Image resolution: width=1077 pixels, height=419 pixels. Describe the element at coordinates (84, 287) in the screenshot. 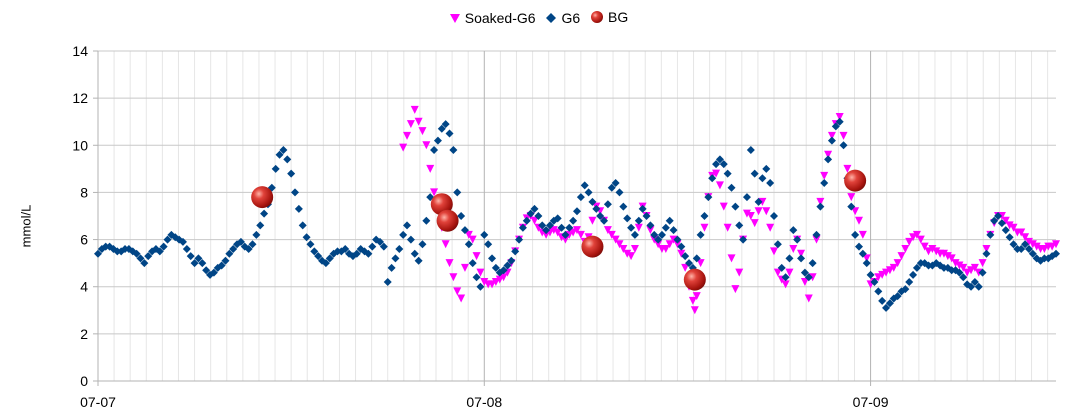

I see `y-tick-label: 4` at that location.